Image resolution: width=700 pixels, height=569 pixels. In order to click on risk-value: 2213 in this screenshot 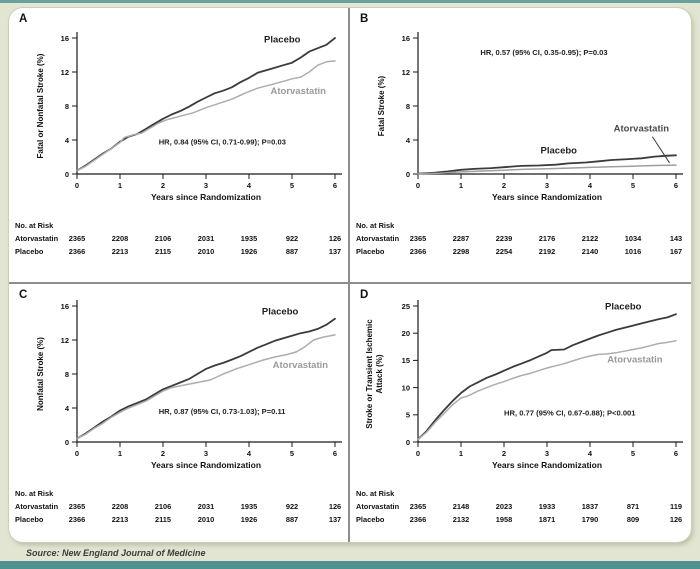, I will do `click(120, 519)`.